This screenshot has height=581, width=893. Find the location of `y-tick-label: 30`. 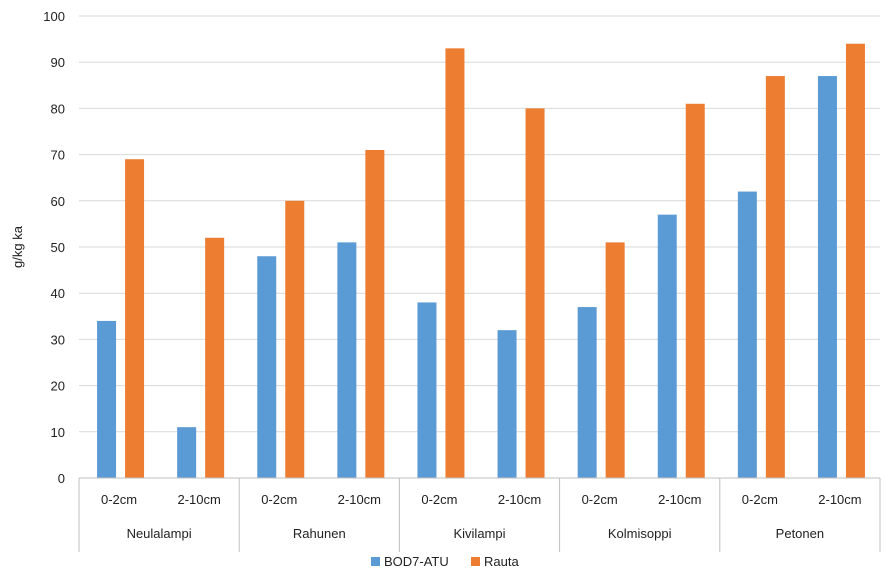

y-tick-label: 30 is located at coordinates (58, 339).